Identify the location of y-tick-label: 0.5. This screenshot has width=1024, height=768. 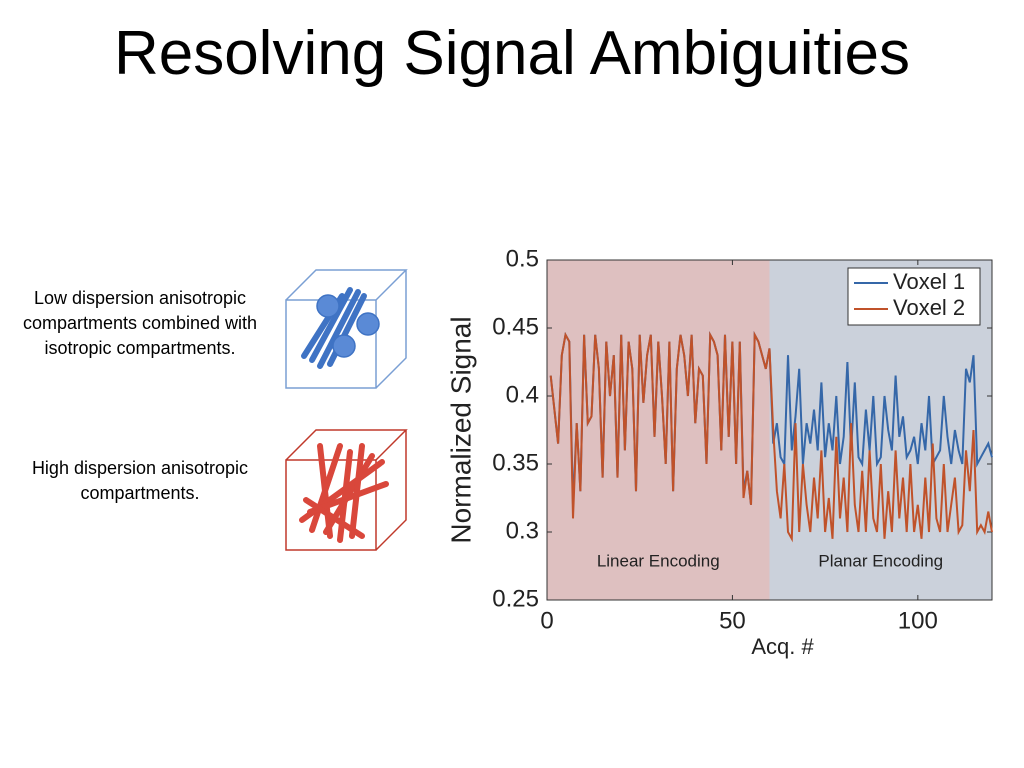
(522, 258).